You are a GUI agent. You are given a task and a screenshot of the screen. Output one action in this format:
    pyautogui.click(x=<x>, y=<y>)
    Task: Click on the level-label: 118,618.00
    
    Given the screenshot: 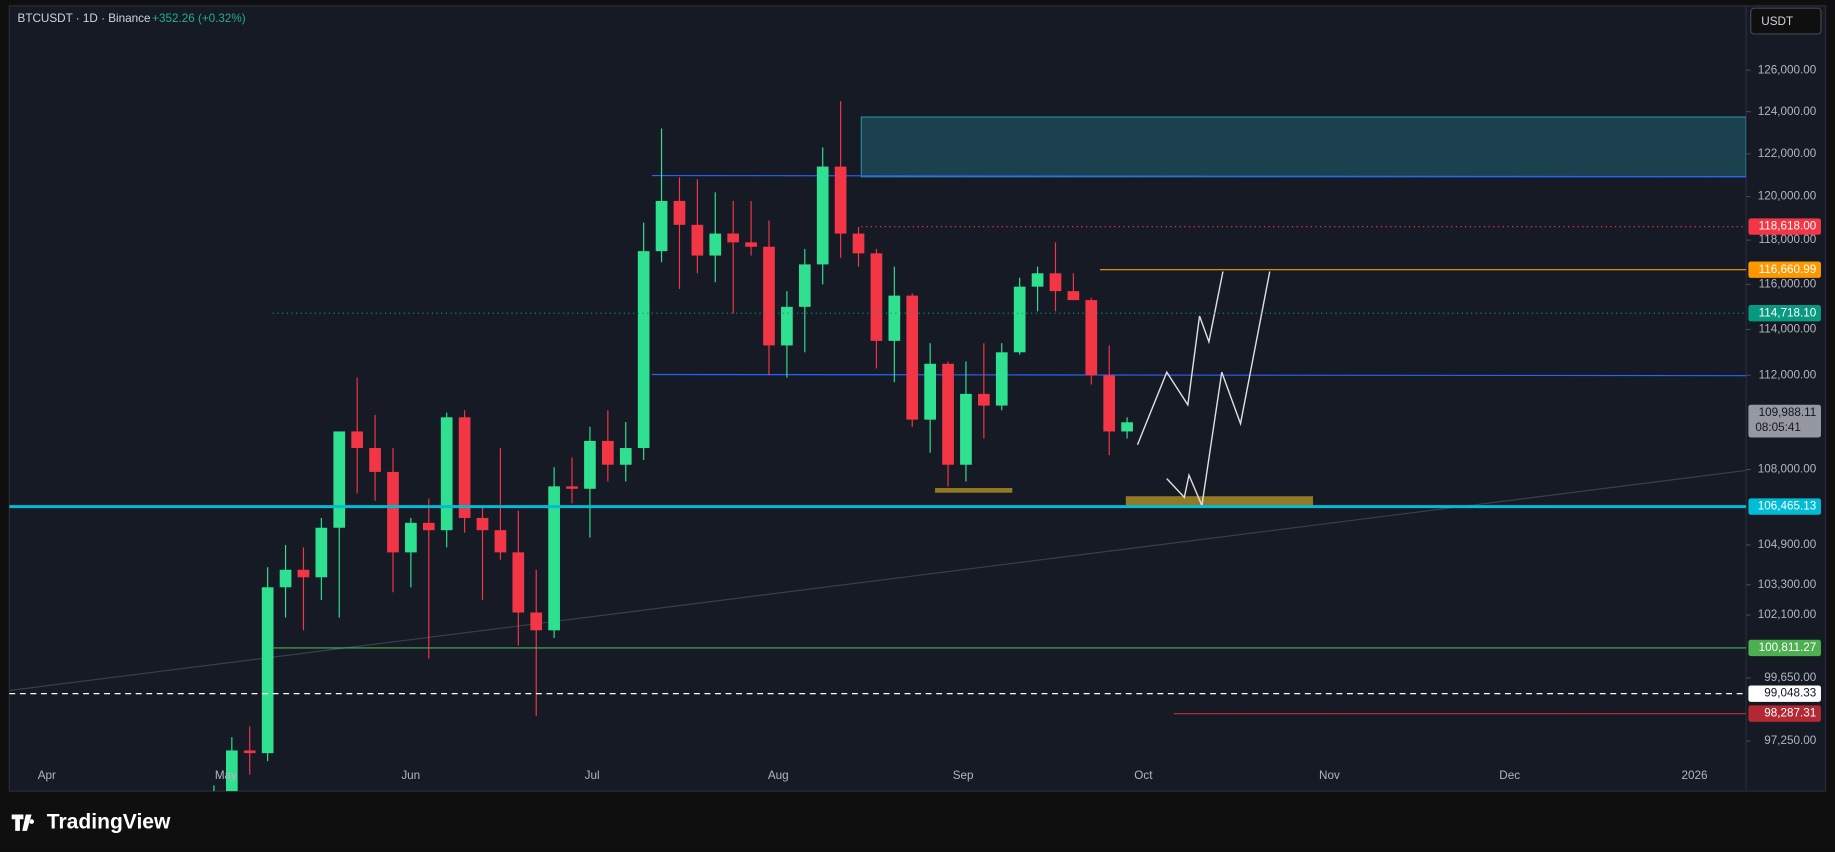 What is the action you would take?
    pyautogui.click(x=1788, y=226)
    